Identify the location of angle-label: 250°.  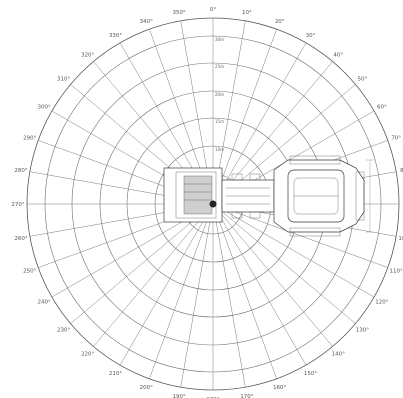
(29, 272).